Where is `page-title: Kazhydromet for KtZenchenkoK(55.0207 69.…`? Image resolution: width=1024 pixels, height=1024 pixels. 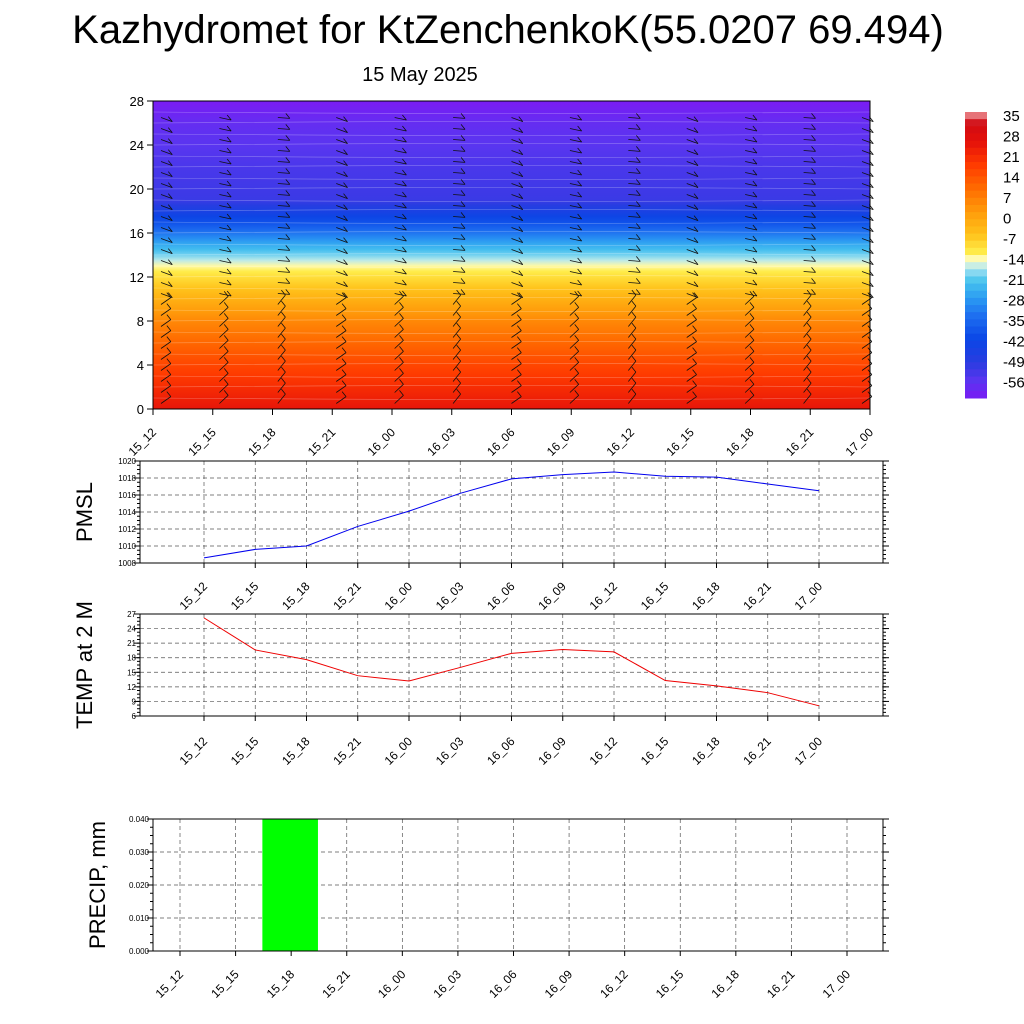
page-title: Kazhydromet for KtZenchenkoK(55.0207 69.… is located at coordinates (508, 30).